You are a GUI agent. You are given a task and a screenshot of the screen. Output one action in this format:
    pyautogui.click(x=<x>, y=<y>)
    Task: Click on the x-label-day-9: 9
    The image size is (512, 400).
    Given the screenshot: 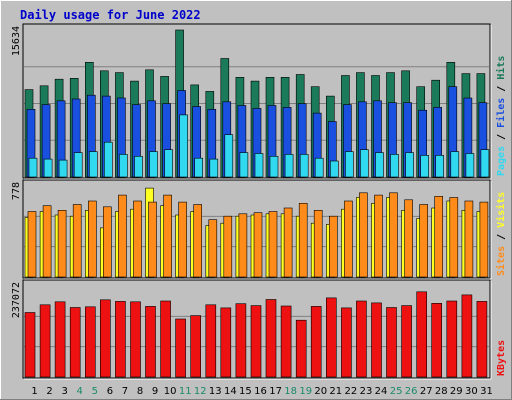 What is the action you would take?
    pyautogui.click(x=155, y=391)
    